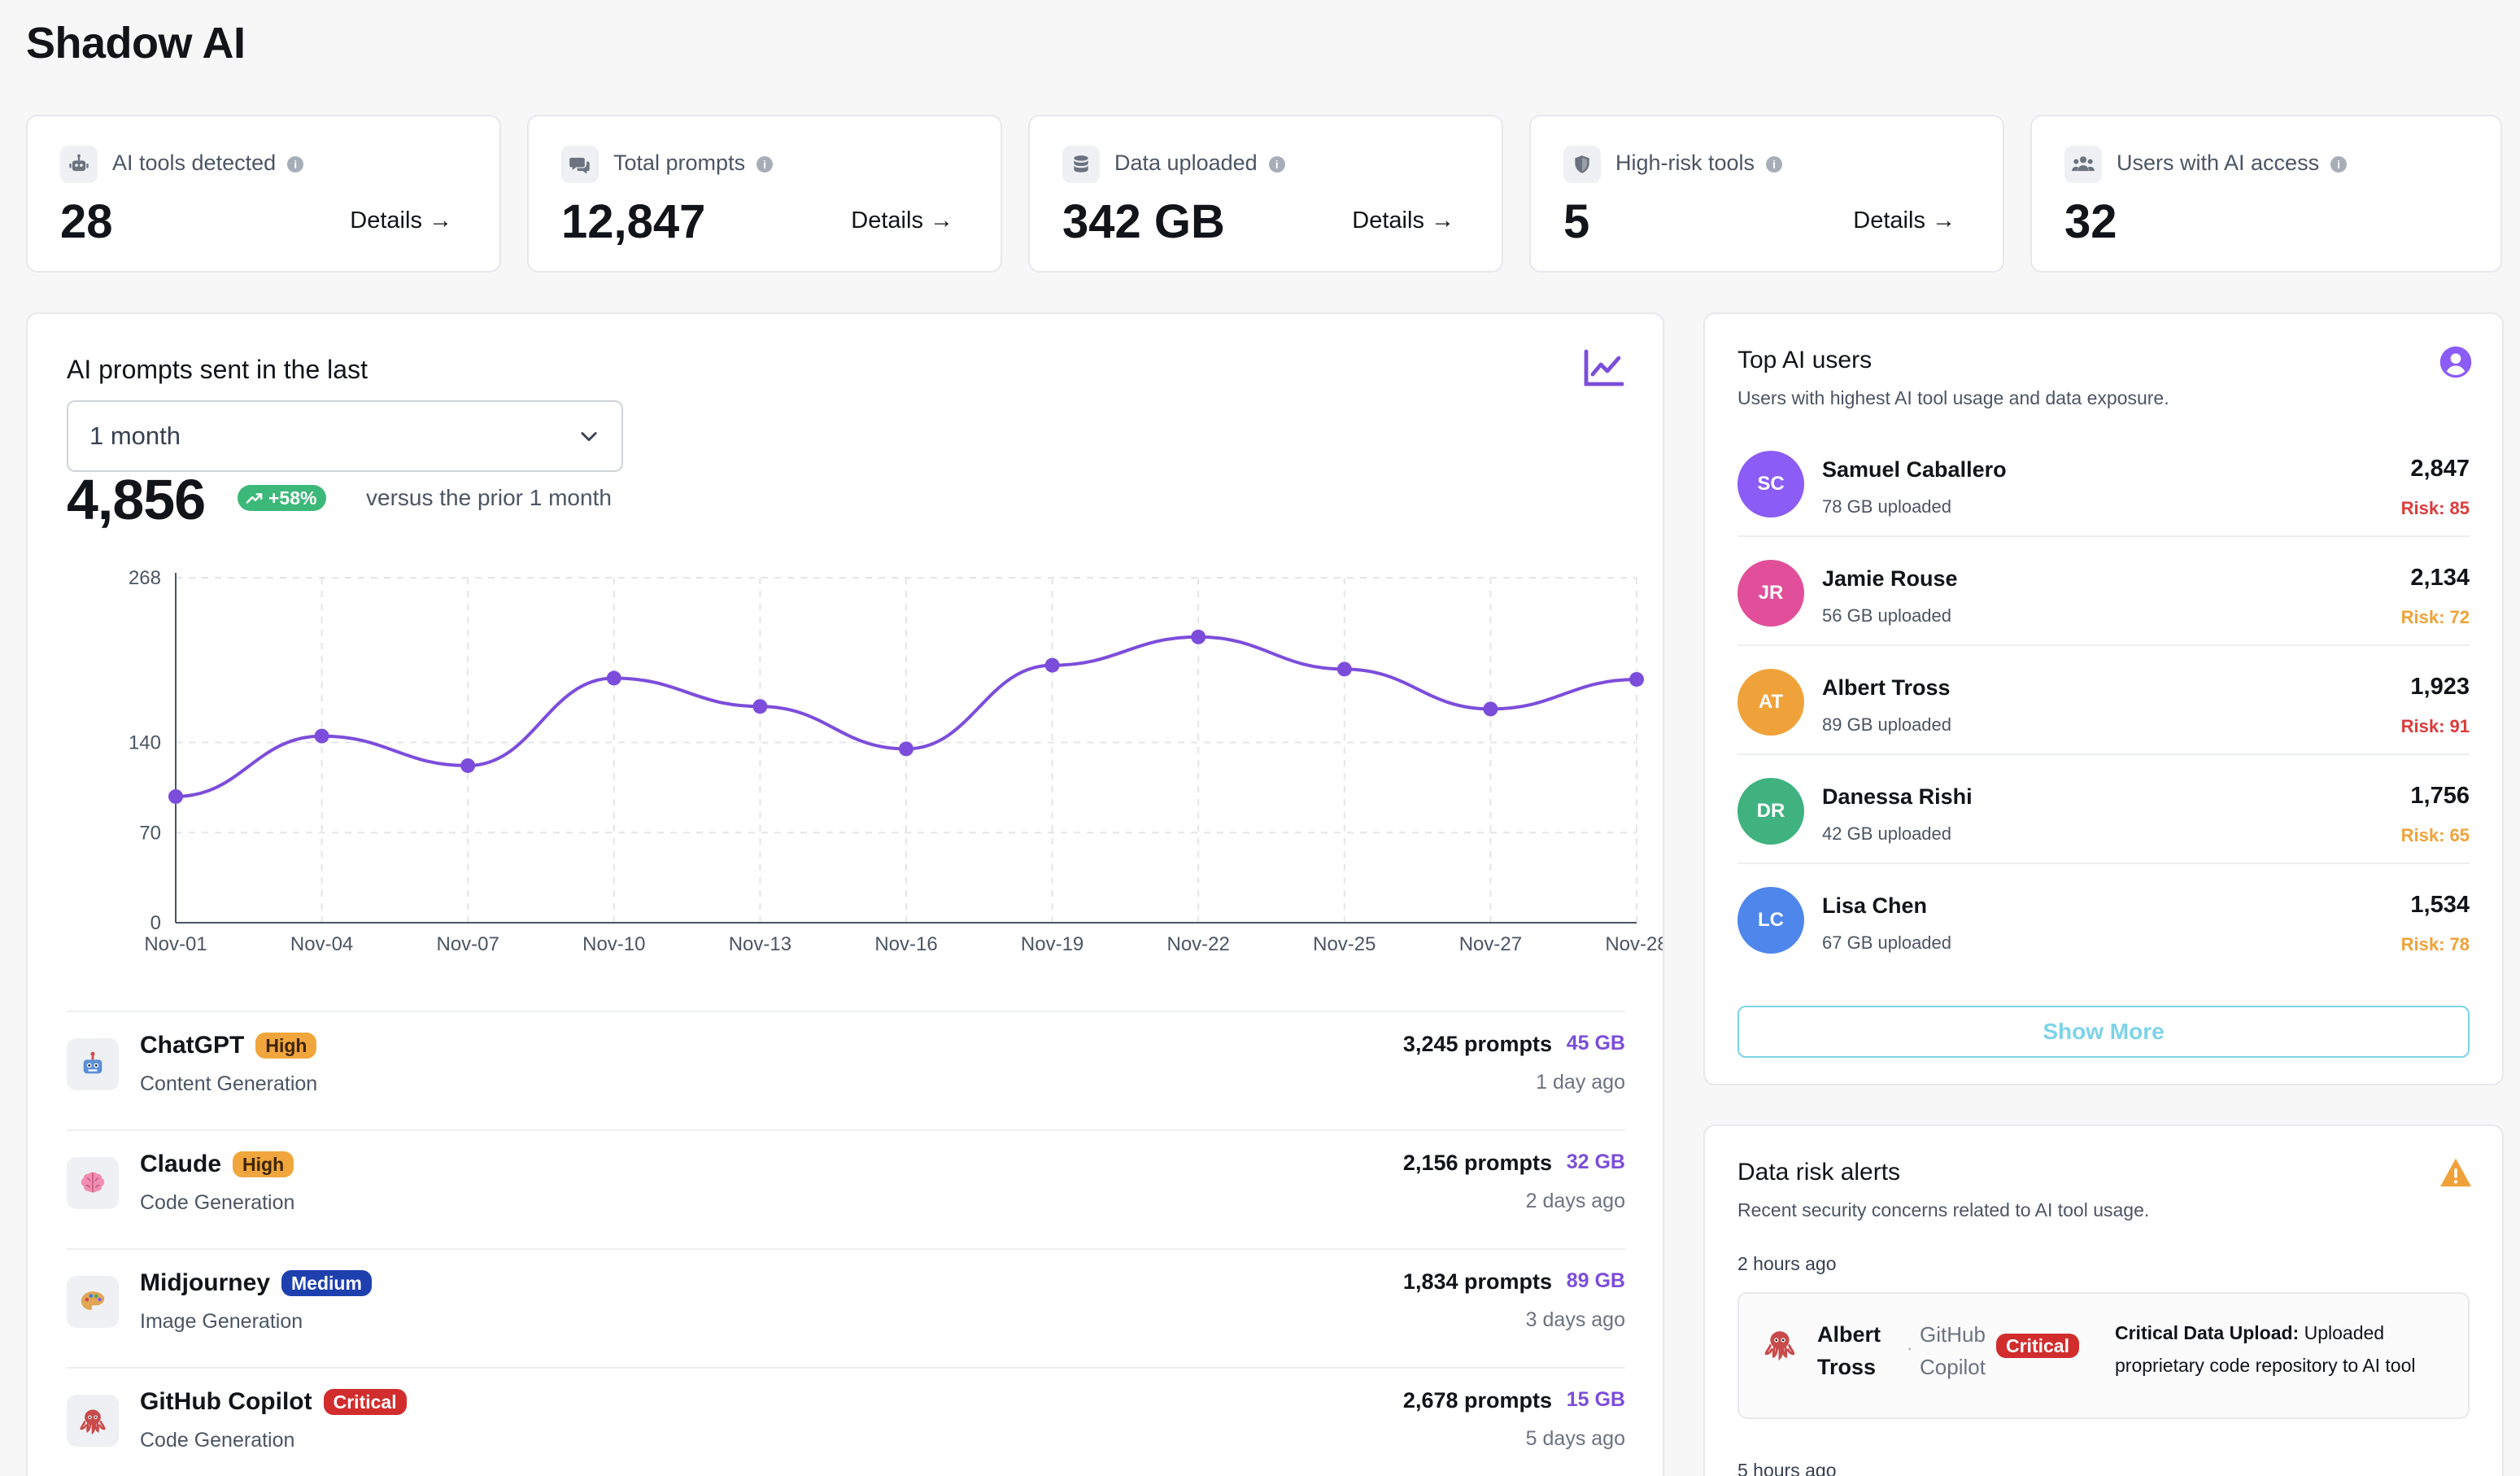  What do you see at coordinates (192, 1045) in the screenshot?
I see `tool-name: ChatGPT` at bounding box center [192, 1045].